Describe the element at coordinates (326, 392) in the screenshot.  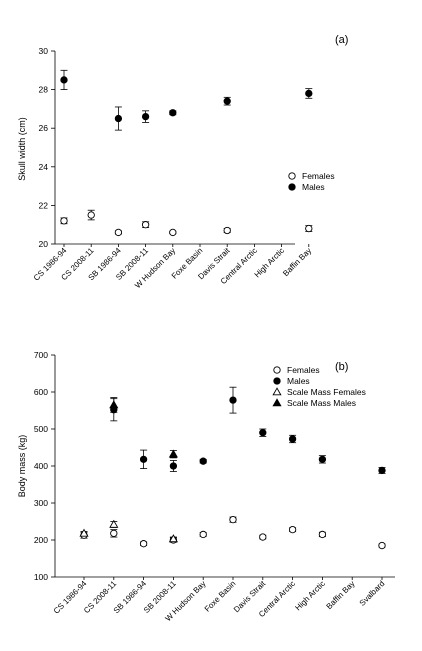
I see `legend-label: Scale Mass Females` at that location.